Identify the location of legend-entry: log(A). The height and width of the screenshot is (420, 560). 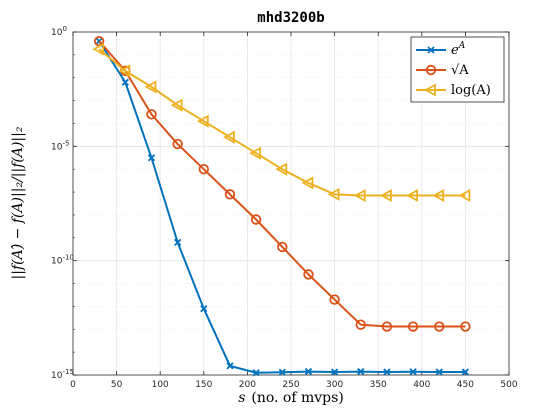
(453, 90).